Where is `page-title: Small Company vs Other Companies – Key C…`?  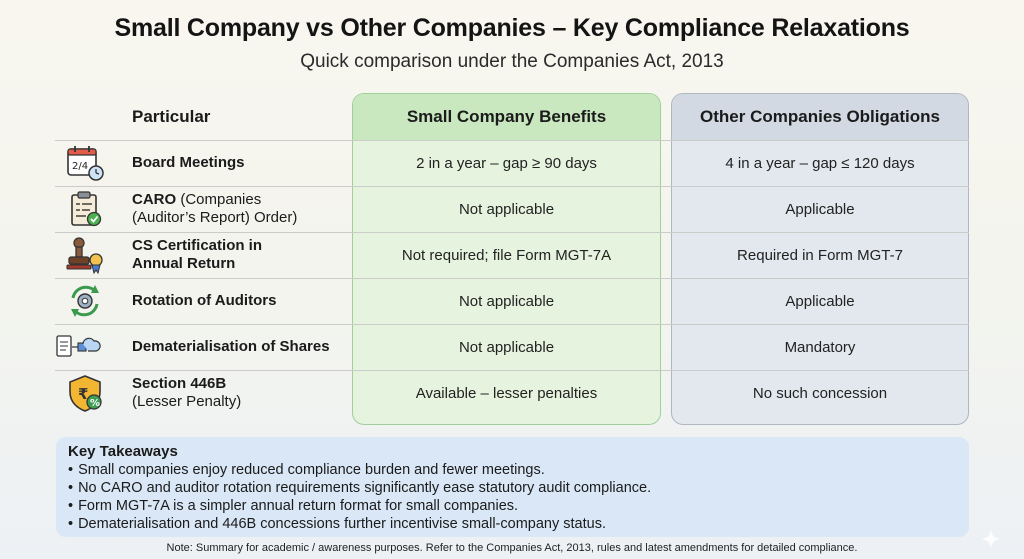 page-title: Small Company vs Other Companies – Key C… is located at coordinates (512, 28).